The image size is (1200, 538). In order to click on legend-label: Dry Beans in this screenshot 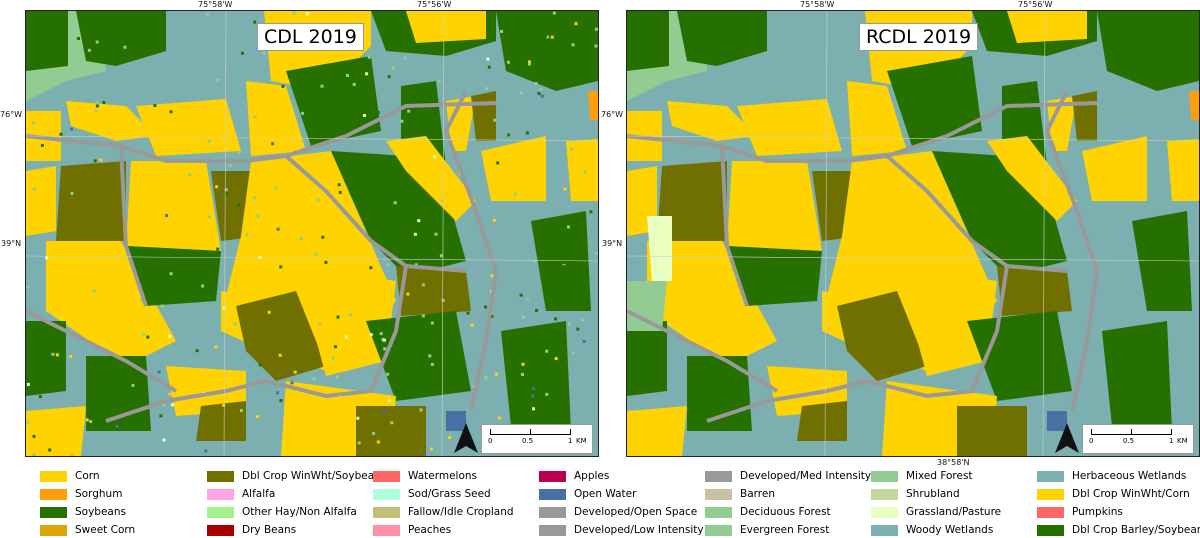, I will do `click(269, 530)`.